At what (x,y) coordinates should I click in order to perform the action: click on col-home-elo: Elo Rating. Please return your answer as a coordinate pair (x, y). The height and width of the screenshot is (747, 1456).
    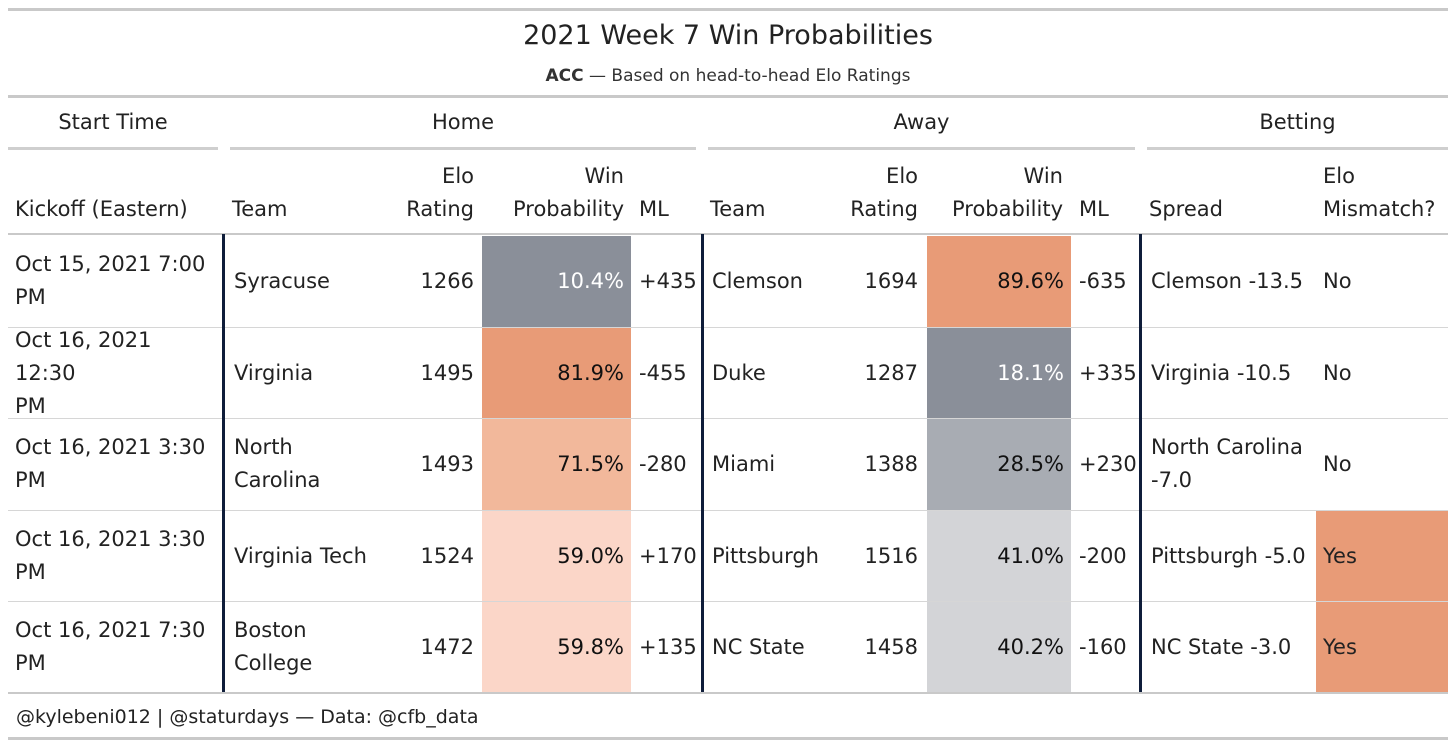
    Looking at the image, I should click on (432, 193).